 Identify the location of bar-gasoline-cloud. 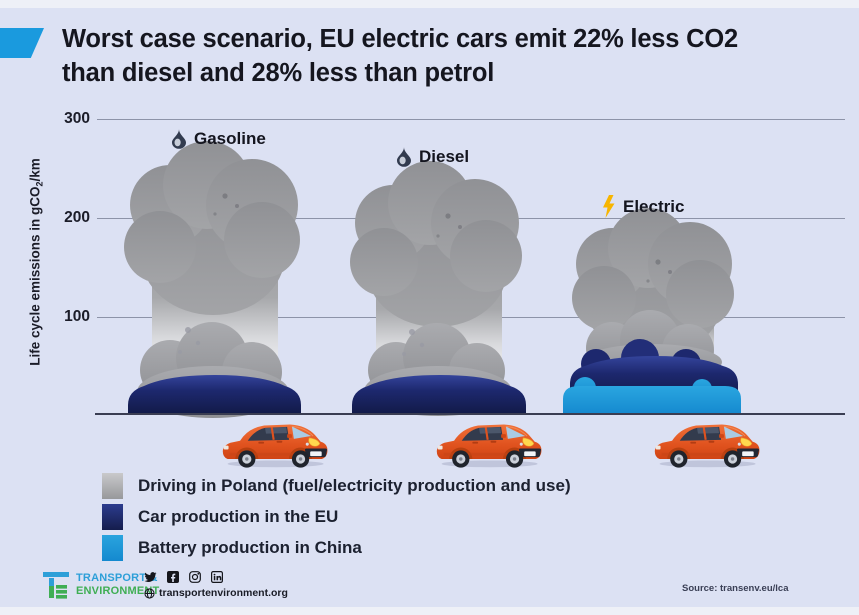
(212, 279).